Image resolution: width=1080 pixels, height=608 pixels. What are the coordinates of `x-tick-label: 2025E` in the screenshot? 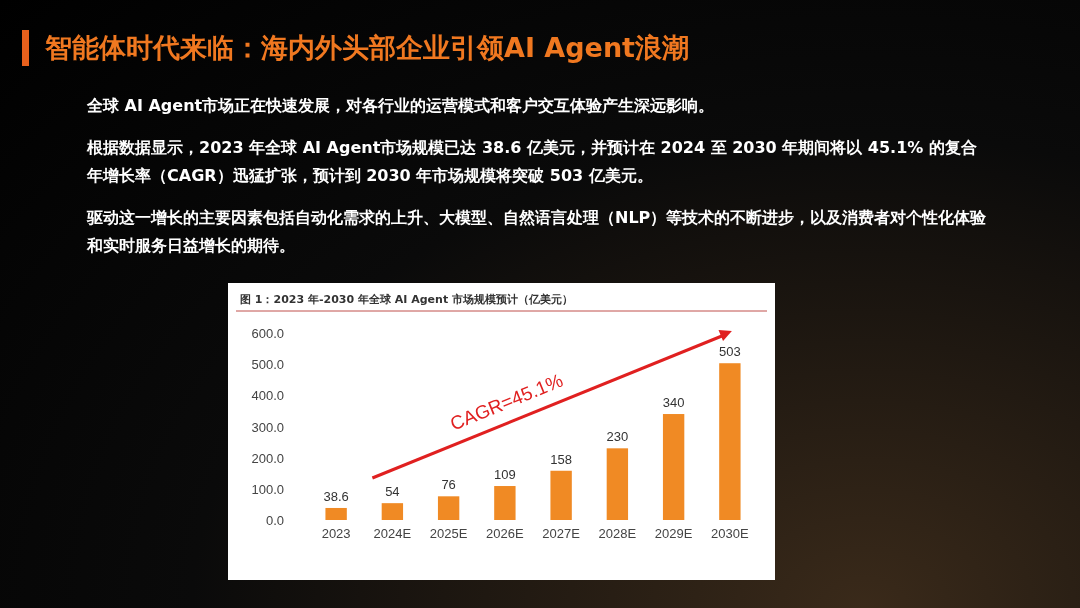 It's located at (448, 533).